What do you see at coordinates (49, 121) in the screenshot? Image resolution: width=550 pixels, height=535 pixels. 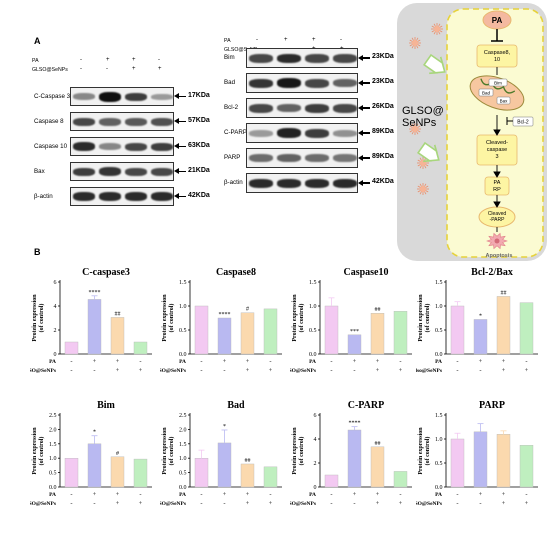 I see `blot-row-label: Caspase 8` at bounding box center [49, 121].